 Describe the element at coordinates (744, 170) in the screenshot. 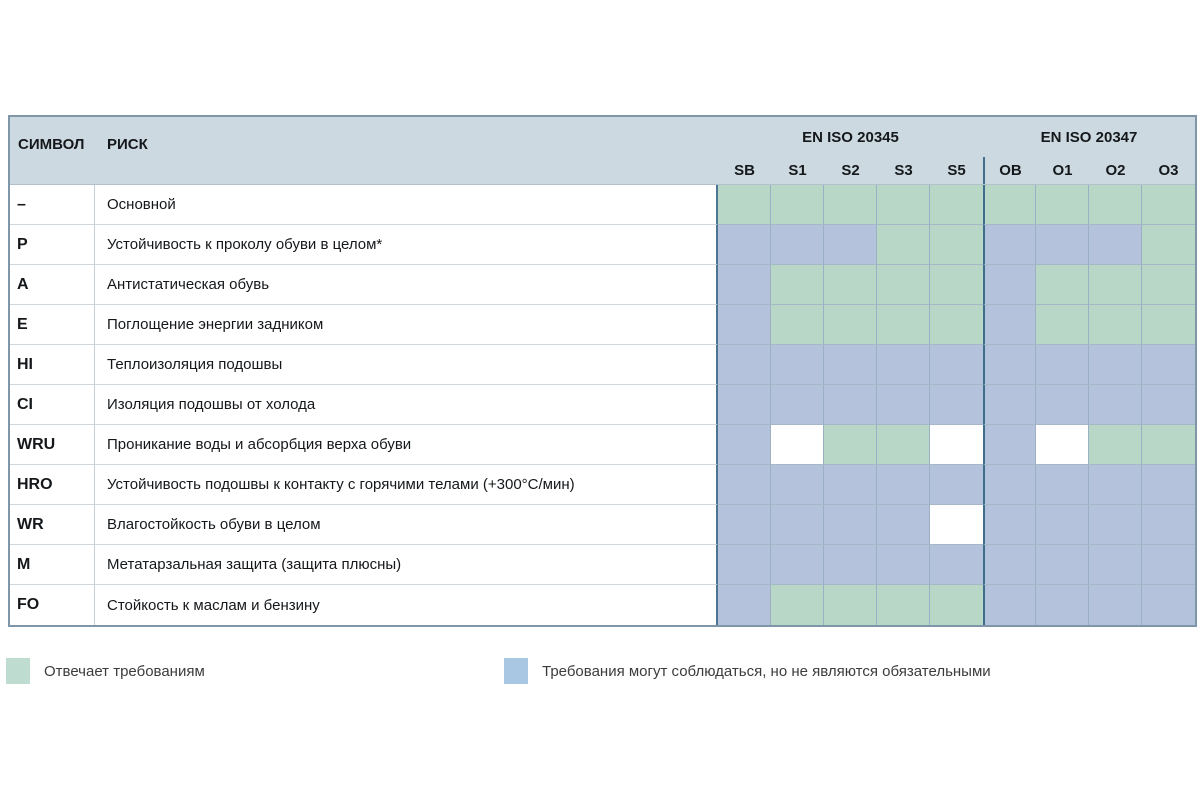

I see `column-header-sb: SB` at that location.